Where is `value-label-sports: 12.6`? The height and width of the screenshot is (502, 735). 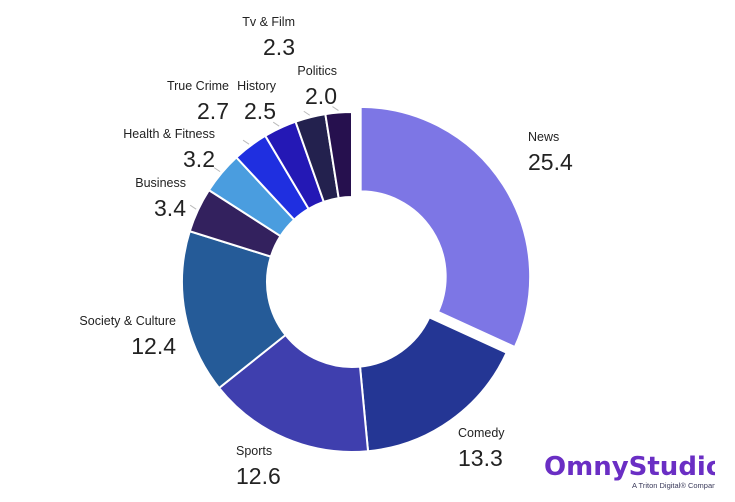
value-label-sports: 12.6 is located at coordinates (258, 476).